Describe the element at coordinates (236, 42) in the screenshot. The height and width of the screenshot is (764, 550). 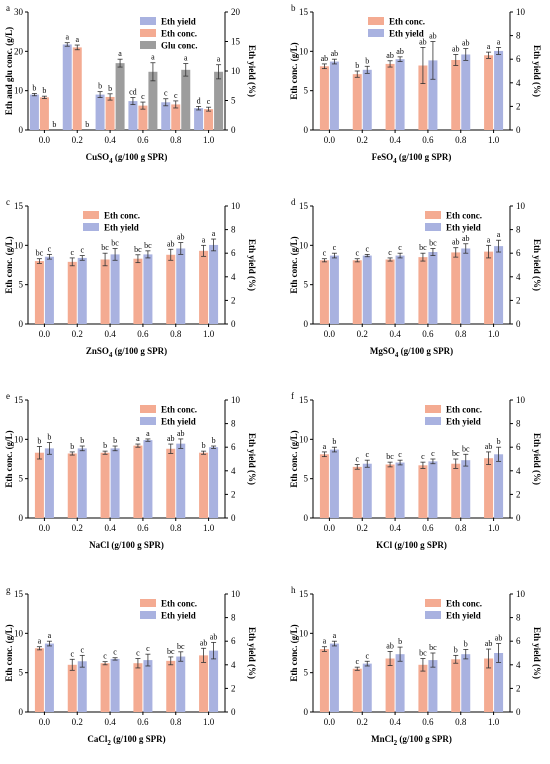
I see `tick-label-right: 15` at that location.